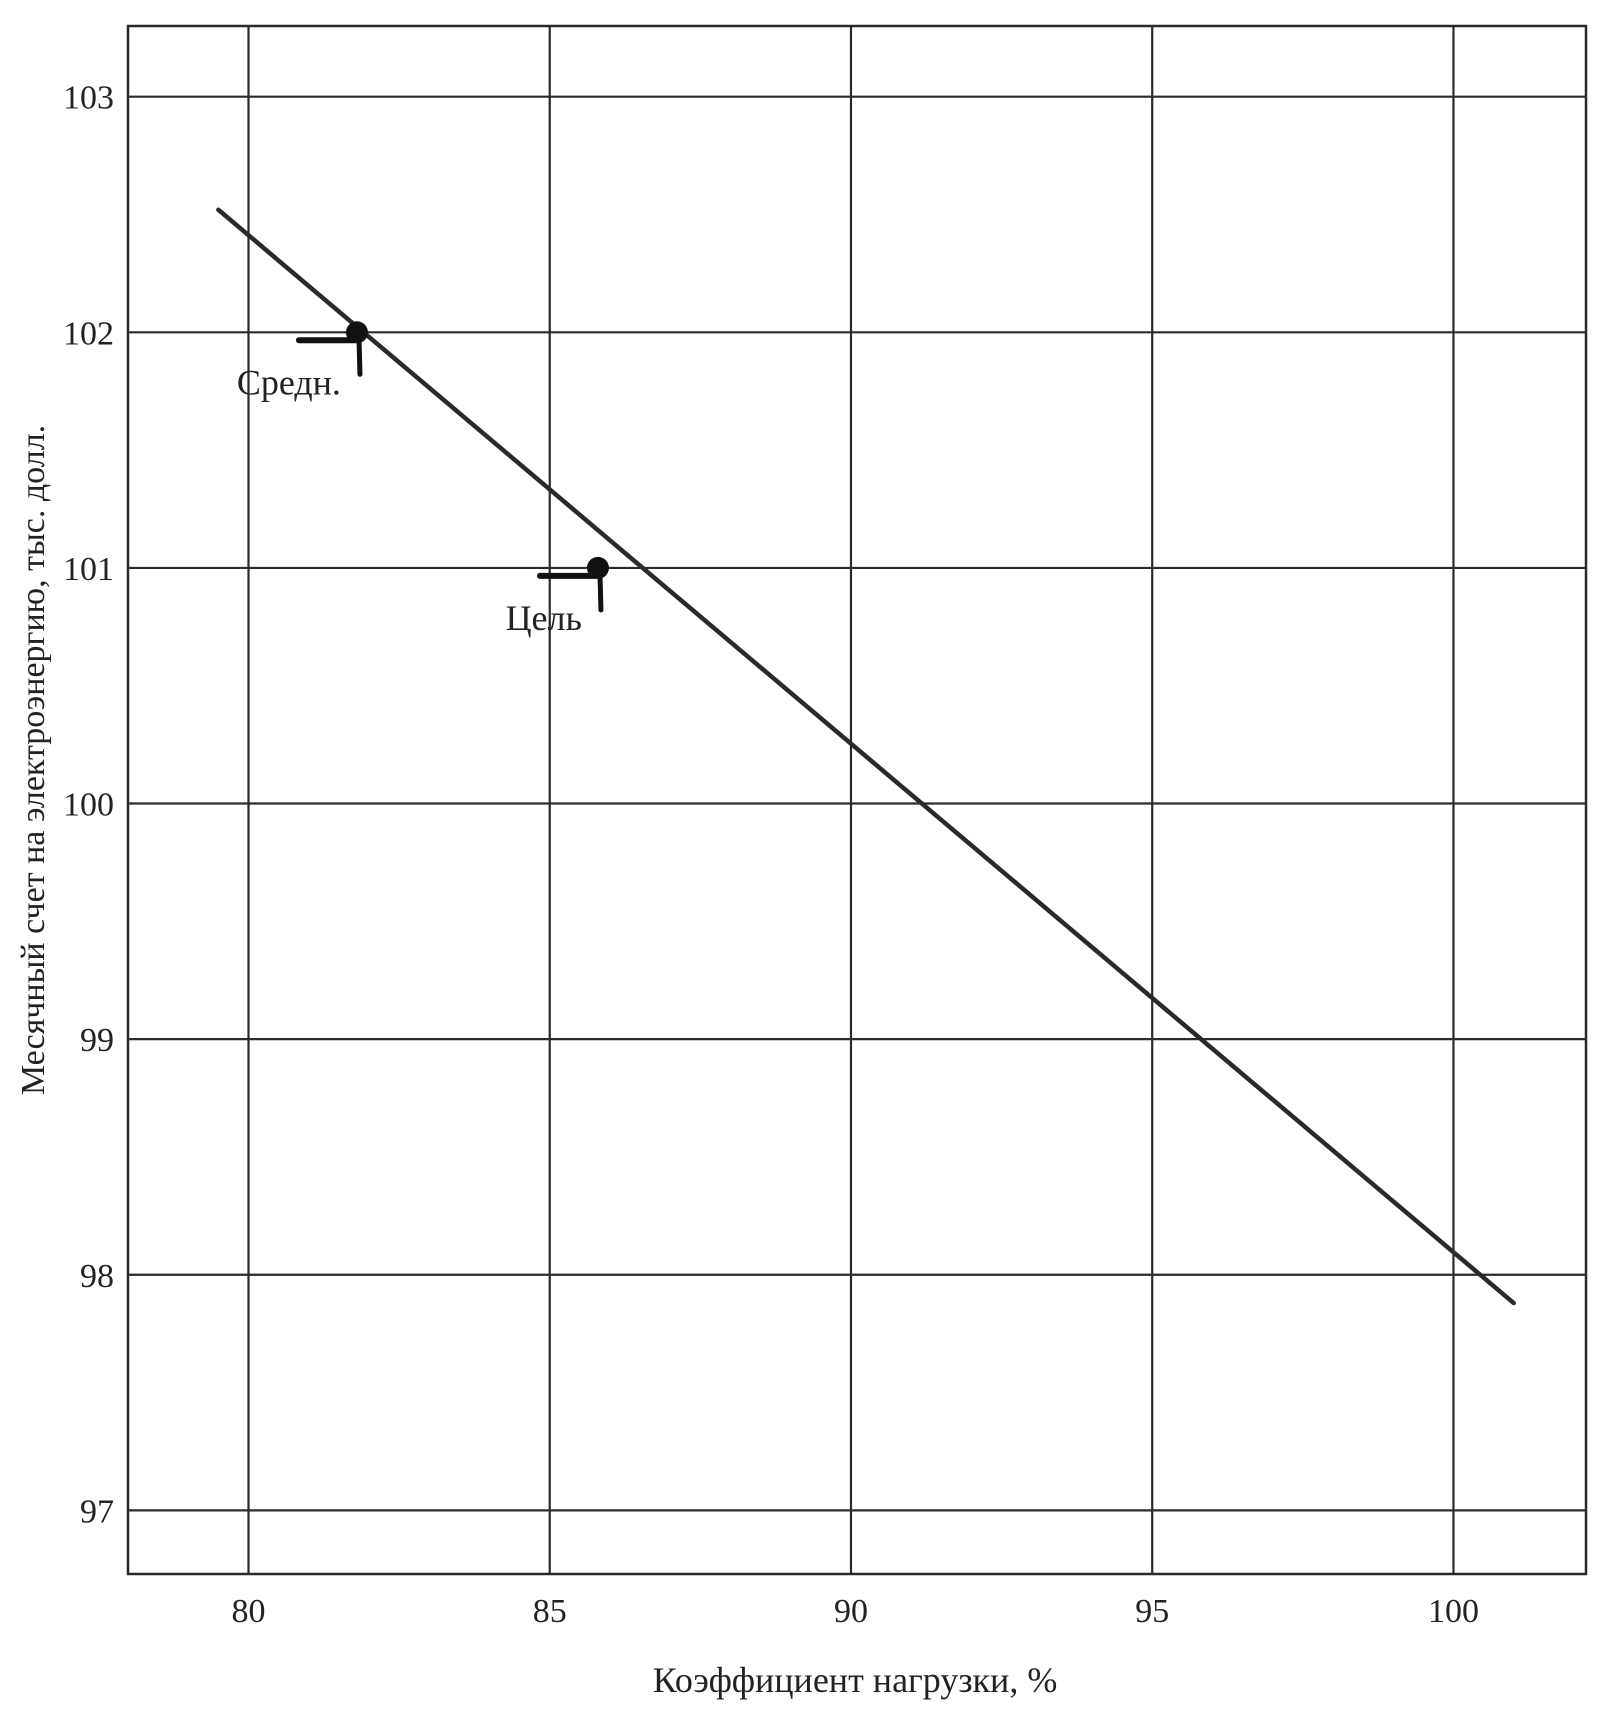 The width and height of the screenshot is (1604, 1718). Describe the element at coordinates (1453, 1611) in the screenshot. I see `x-tick-label: 100` at that location.